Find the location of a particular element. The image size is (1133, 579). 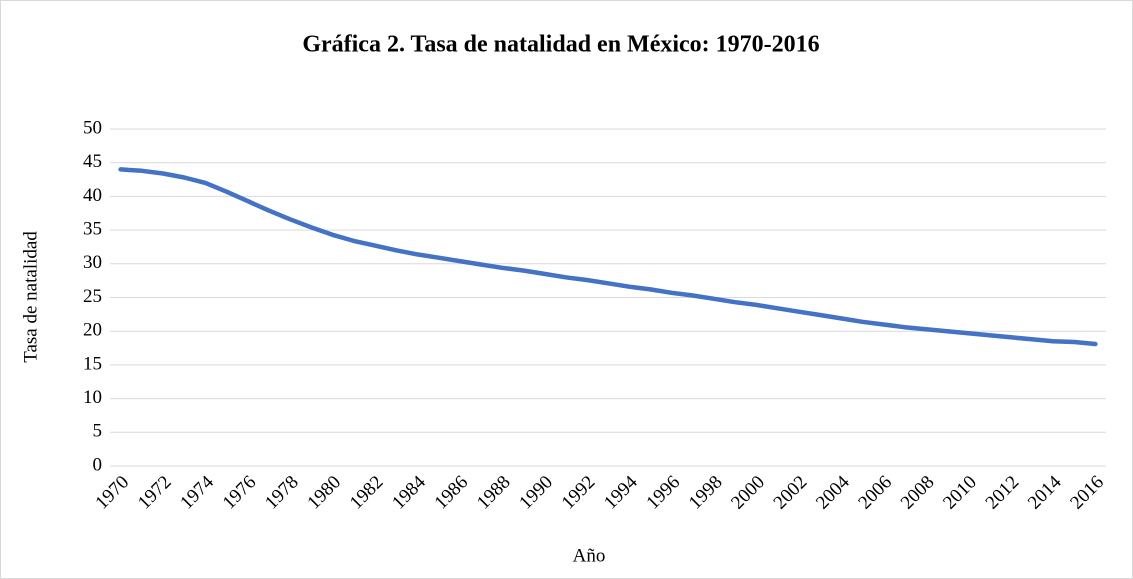

y-tick-label: 20 is located at coordinates (92, 330).